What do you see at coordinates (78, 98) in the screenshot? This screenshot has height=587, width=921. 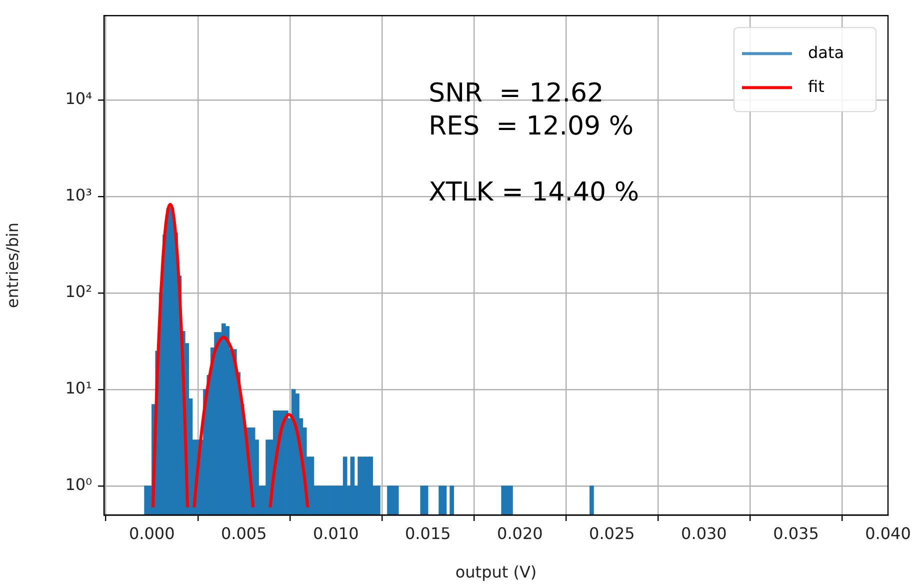 I see `y-tick-label: 10⁴` at bounding box center [78, 98].